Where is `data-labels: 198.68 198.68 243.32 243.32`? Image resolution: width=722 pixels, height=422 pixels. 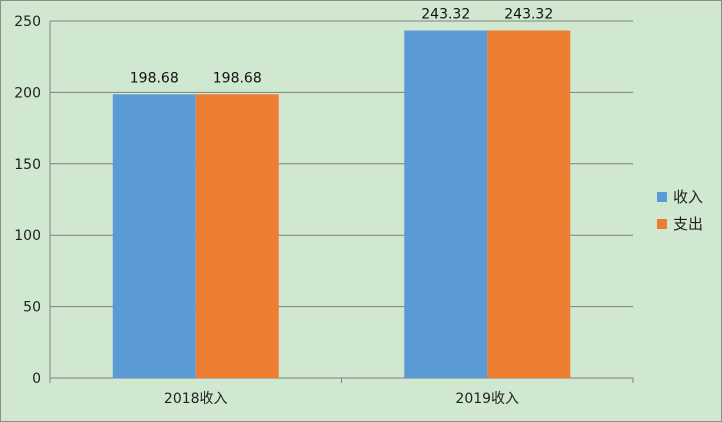 data-labels: 198.68 198.68 243.32 243.32 is located at coordinates (342, 47).